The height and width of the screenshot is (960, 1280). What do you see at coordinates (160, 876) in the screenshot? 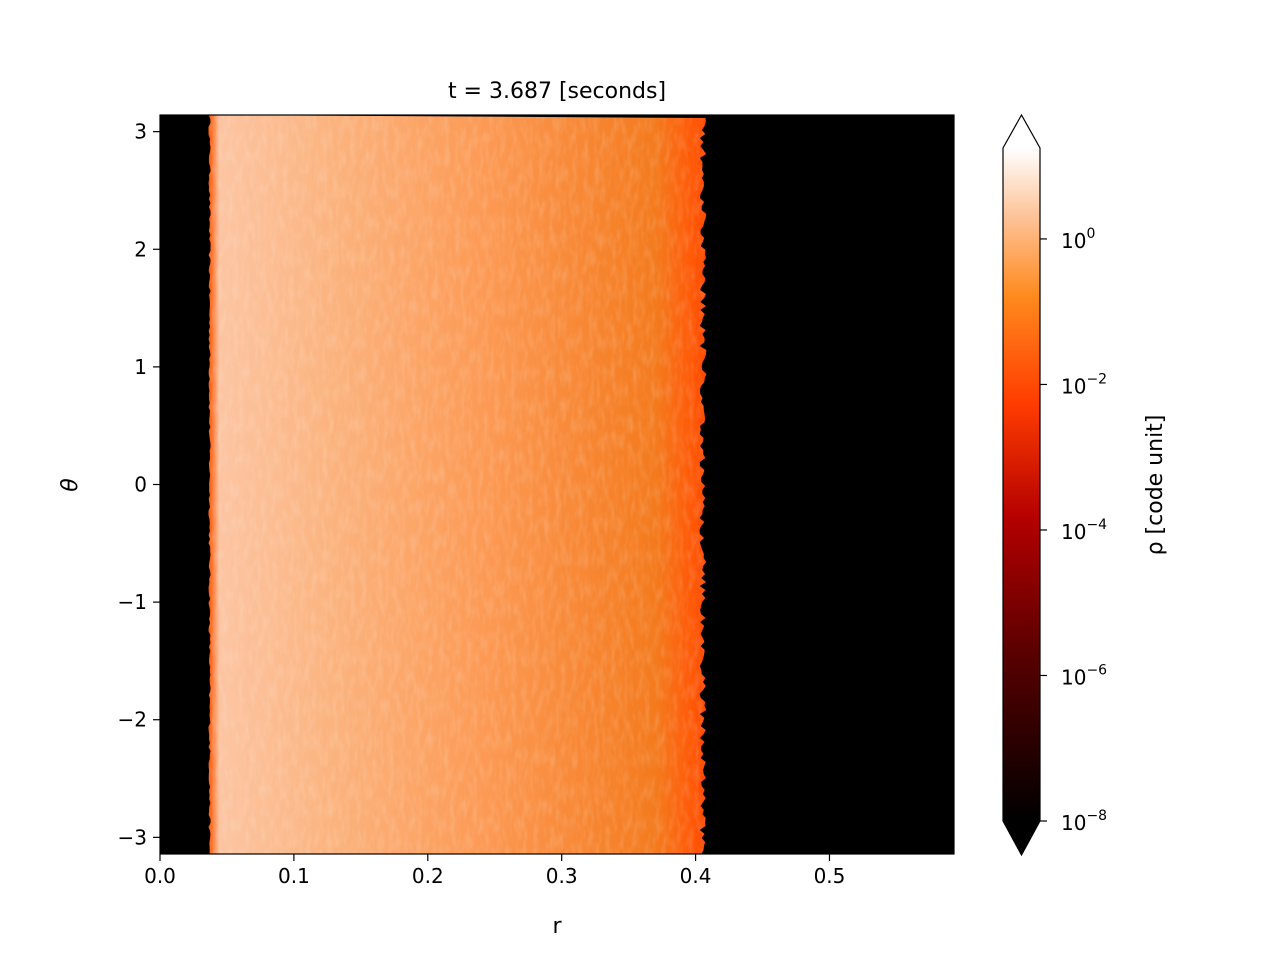
I see `x-tick-label: 0.0` at bounding box center [160, 876].